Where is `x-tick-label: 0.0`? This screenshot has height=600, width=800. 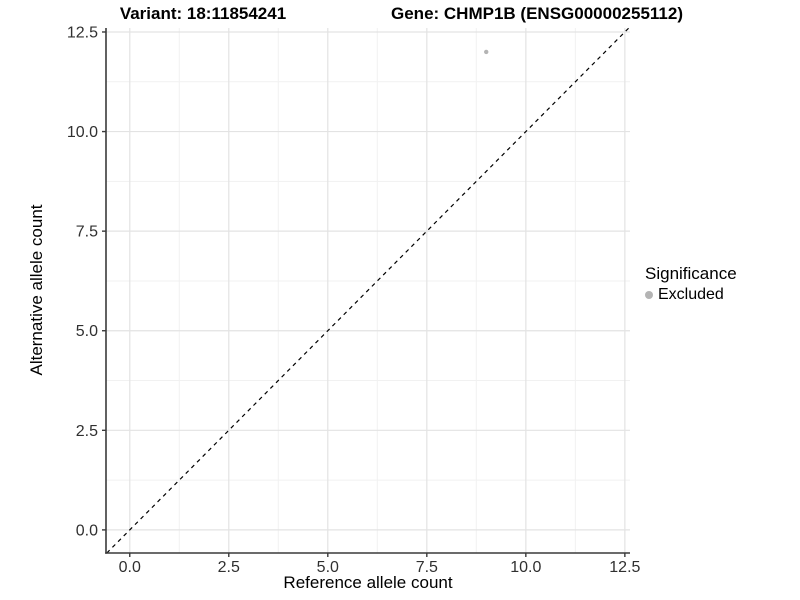
x-tick-label: 0.0 is located at coordinates (130, 567).